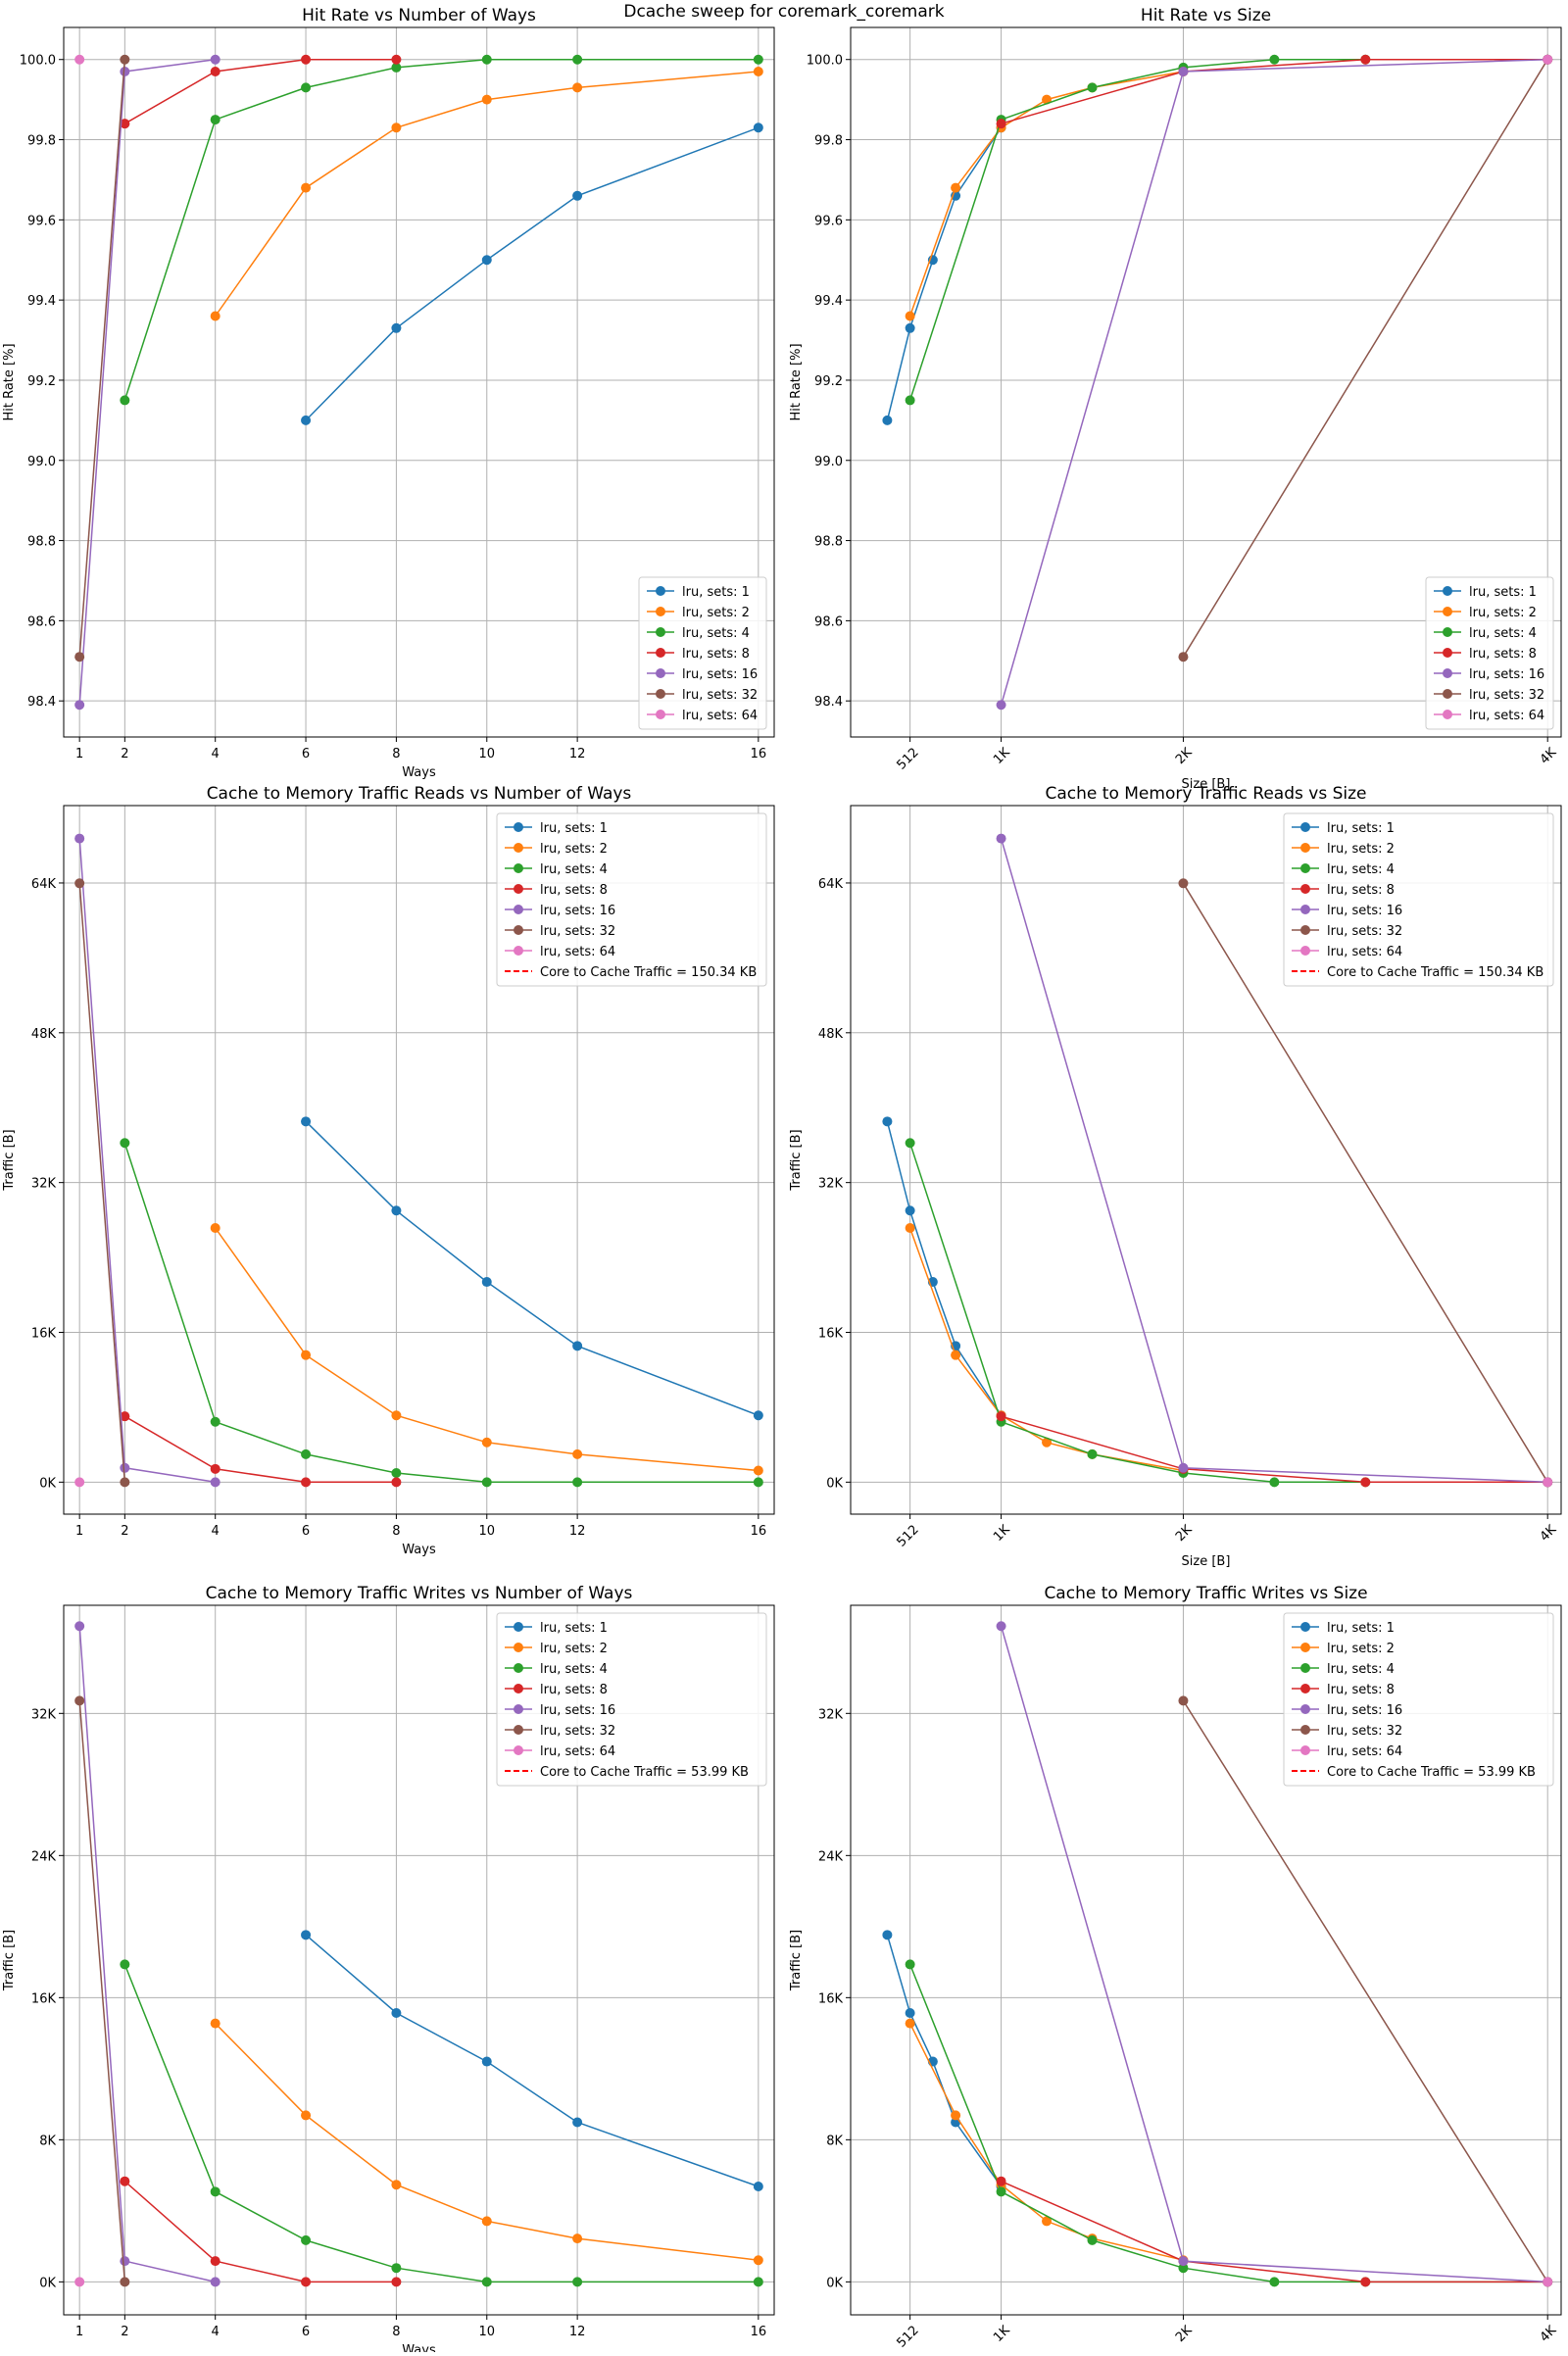  I want to click on legend-entry: lru, sets: 64, so click(560, 952).